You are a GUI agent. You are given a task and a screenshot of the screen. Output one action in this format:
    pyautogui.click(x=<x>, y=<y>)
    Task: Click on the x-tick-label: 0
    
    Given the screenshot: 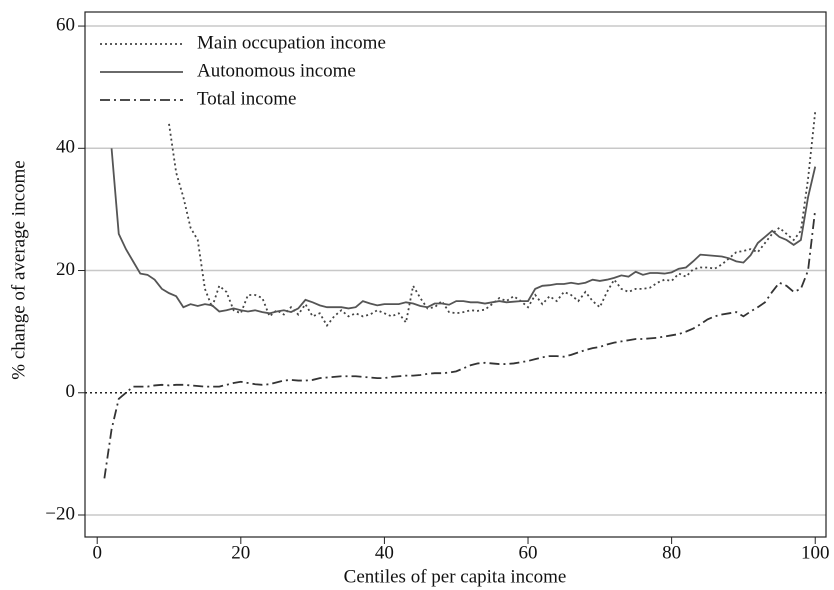 What is the action you would take?
    pyautogui.click(x=97, y=552)
    